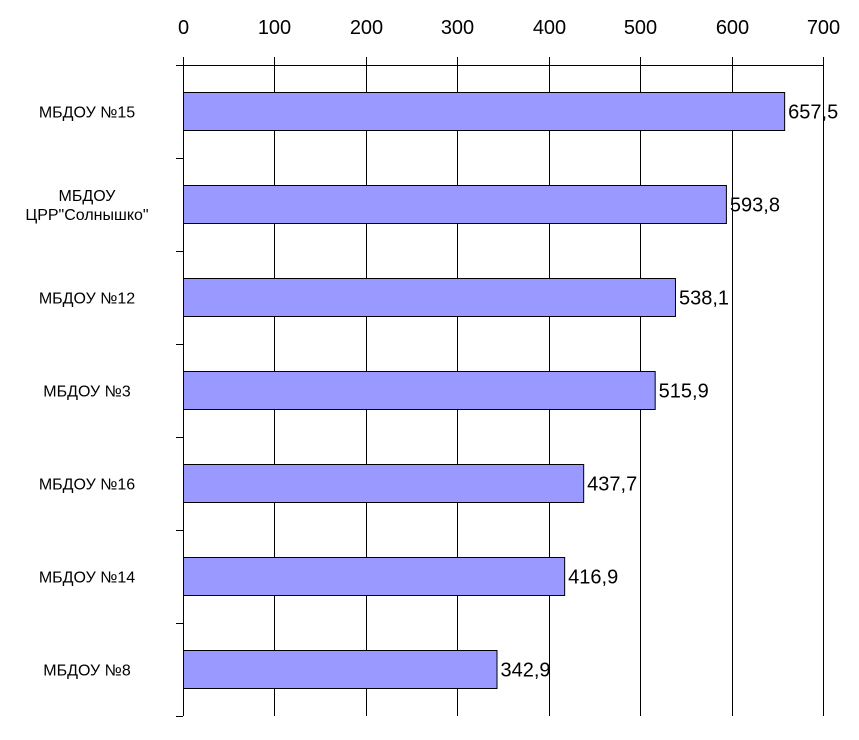 The height and width of the screenshot is (740, 859). I want to click on data-label: 416,9, so click(593, 578).